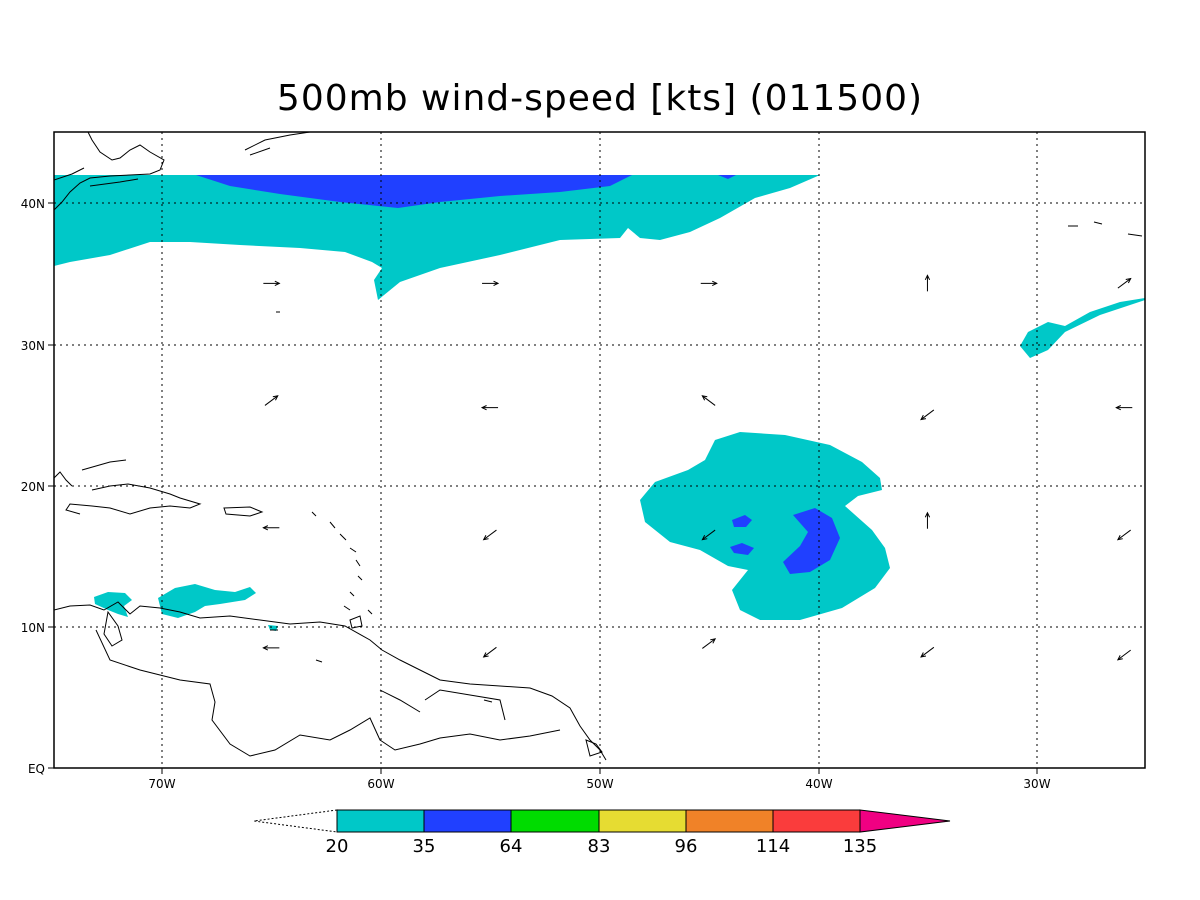  I want to click on puerto-rico, so click(243, 511).